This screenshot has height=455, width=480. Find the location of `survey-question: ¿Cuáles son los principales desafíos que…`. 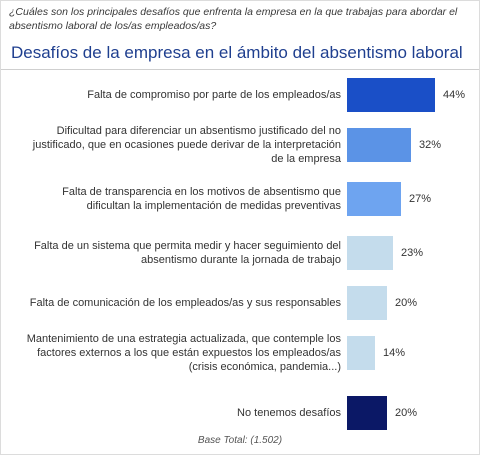

survey-question: ¿Cuáles son los principales desafíos que… is located at coordinates (233, 19).